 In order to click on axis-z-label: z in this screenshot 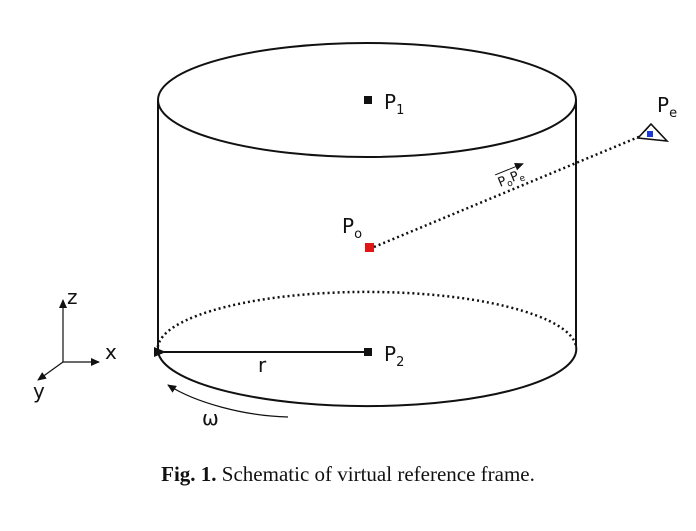, I will do `click(72, 297)`.